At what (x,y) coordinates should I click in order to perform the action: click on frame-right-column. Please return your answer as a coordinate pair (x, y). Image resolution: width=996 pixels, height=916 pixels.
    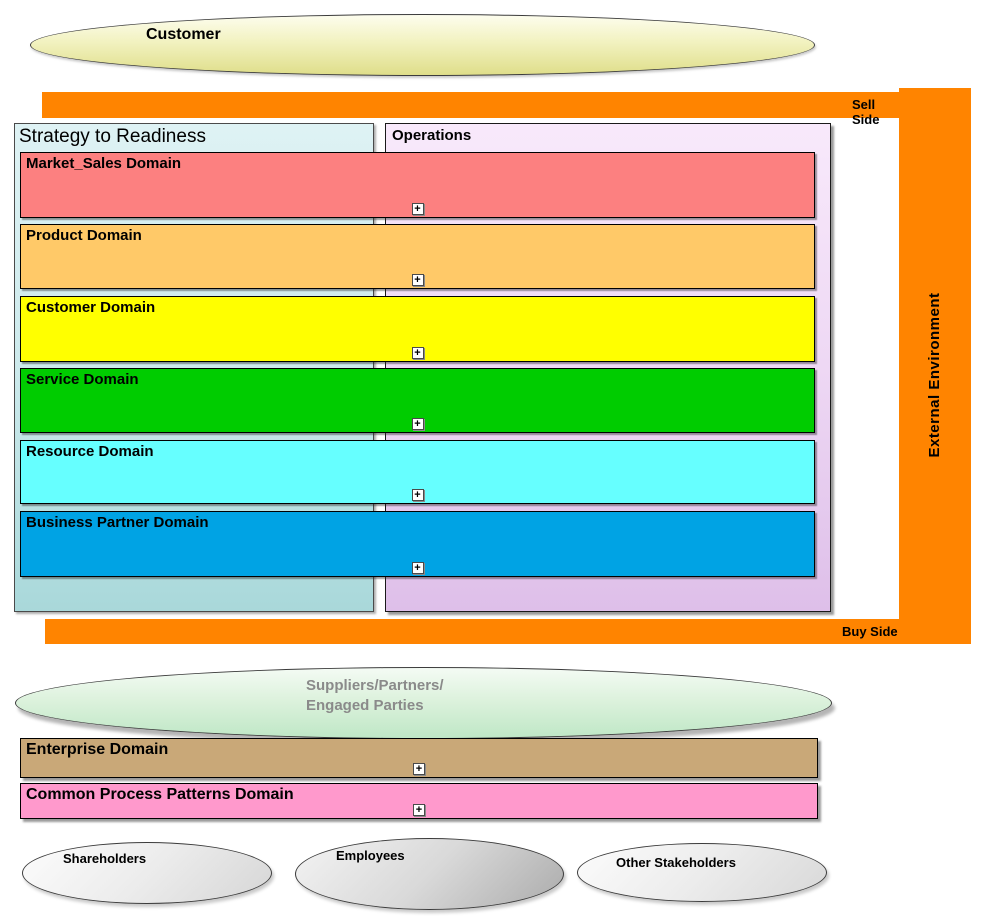
    Looking at the image, I should click on (935, 366).